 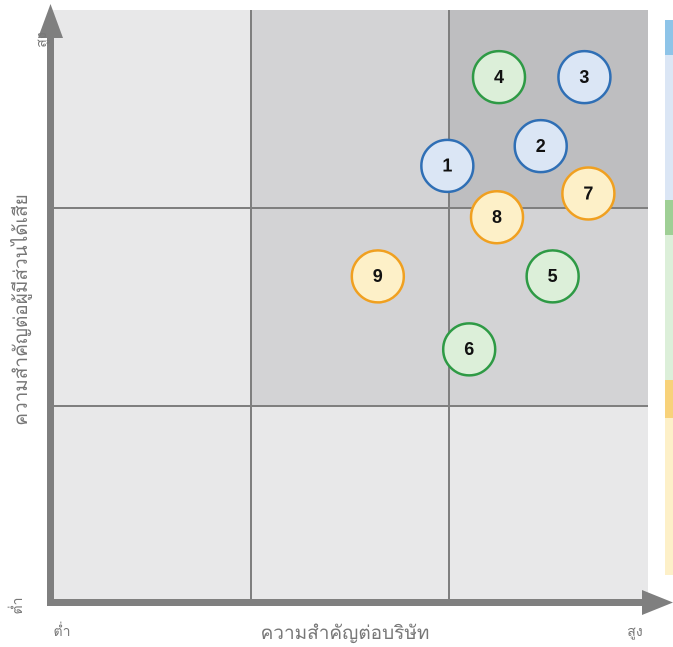 I want to click on point-label: 7, so click(x=588, y=193).